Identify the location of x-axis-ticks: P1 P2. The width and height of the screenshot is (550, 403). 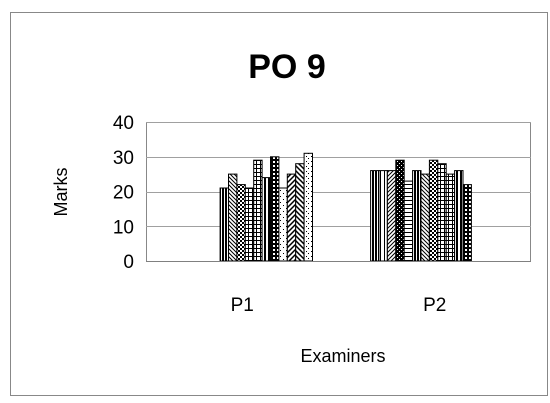
(339, 305).